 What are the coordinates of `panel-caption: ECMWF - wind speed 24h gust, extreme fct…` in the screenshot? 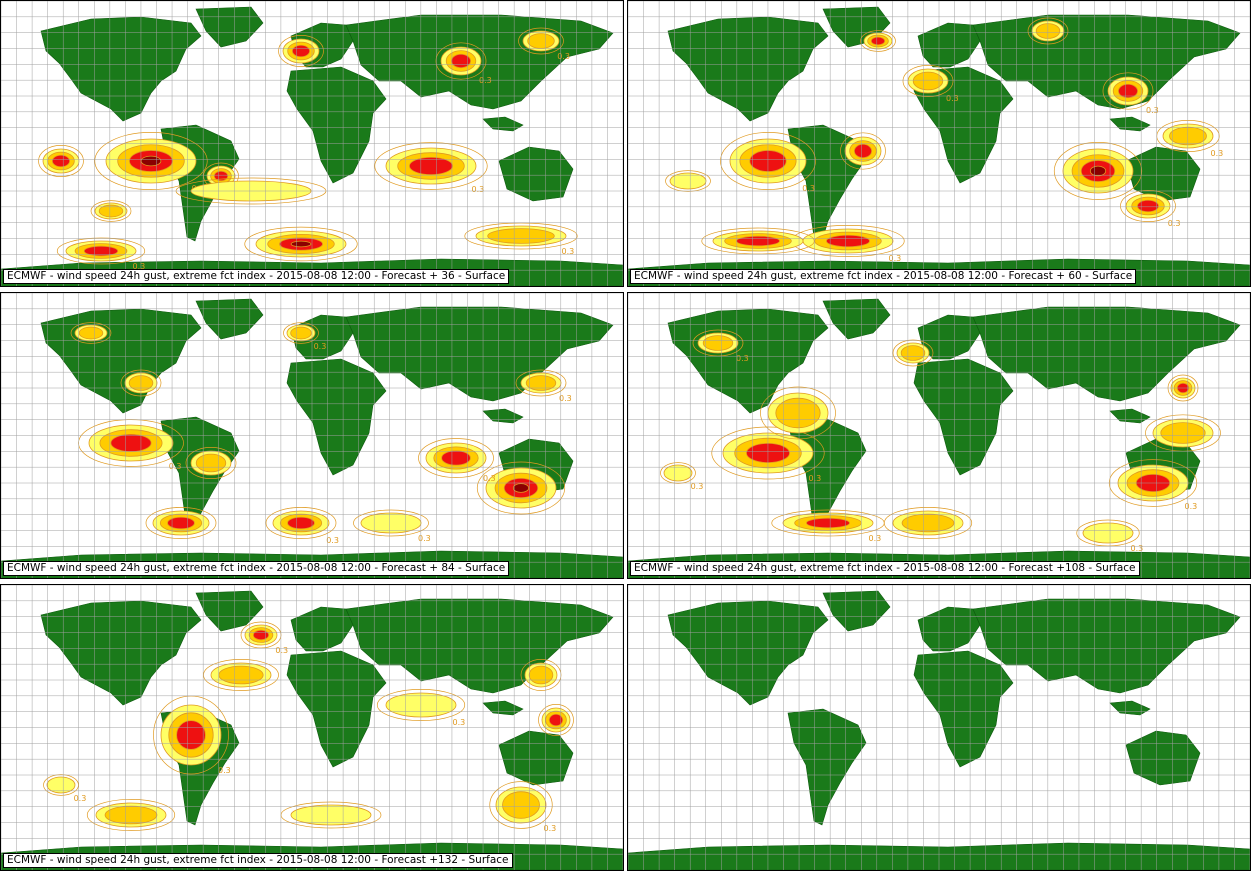 It's located at (258, 860).